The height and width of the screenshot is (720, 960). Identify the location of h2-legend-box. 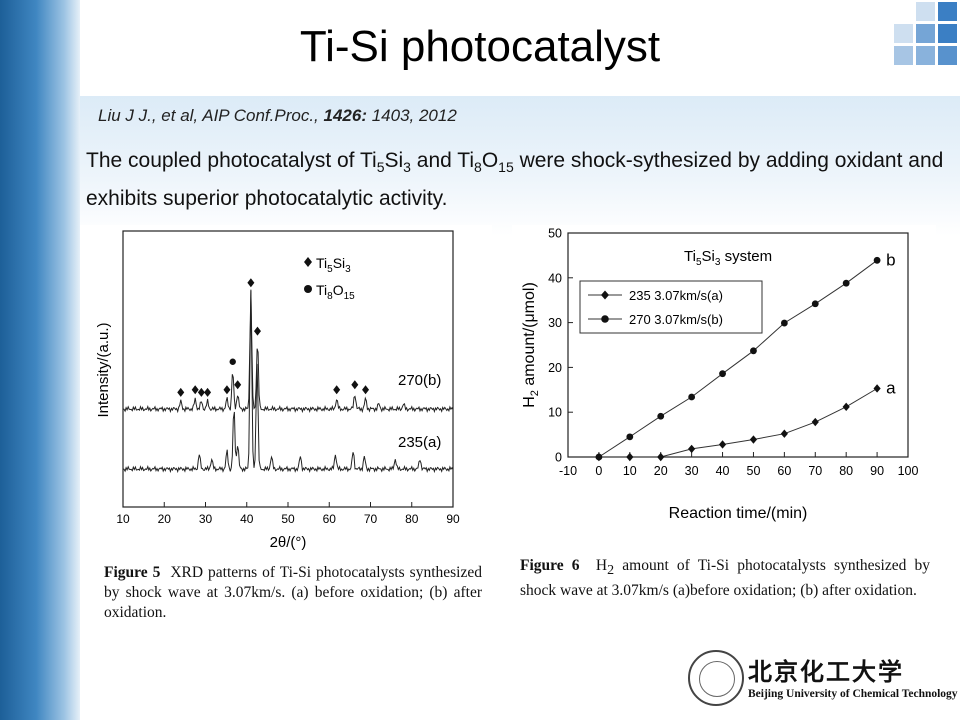
(671, 307).